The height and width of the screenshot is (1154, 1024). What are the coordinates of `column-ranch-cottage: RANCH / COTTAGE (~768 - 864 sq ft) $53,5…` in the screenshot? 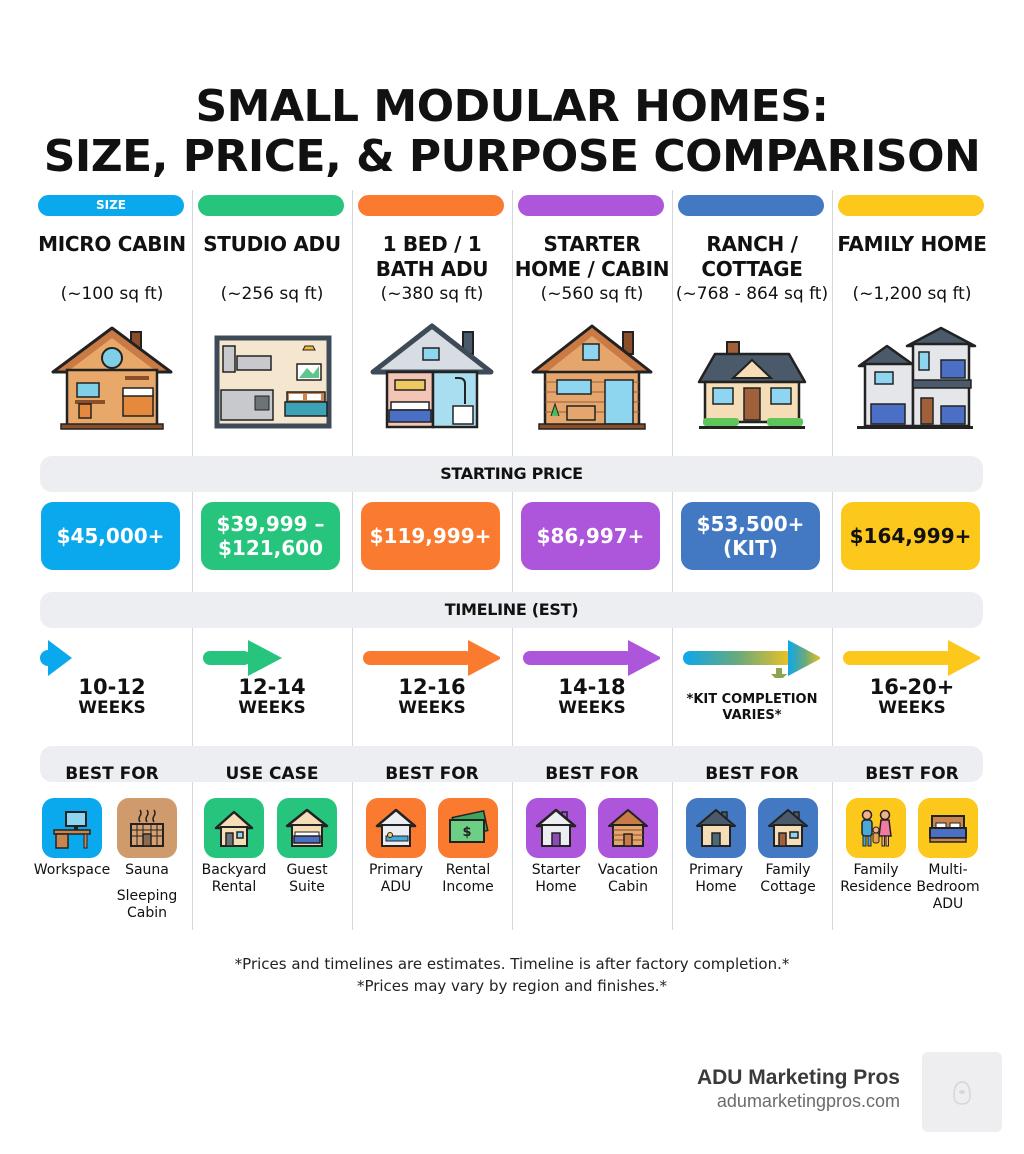 It's located at (752, 560).